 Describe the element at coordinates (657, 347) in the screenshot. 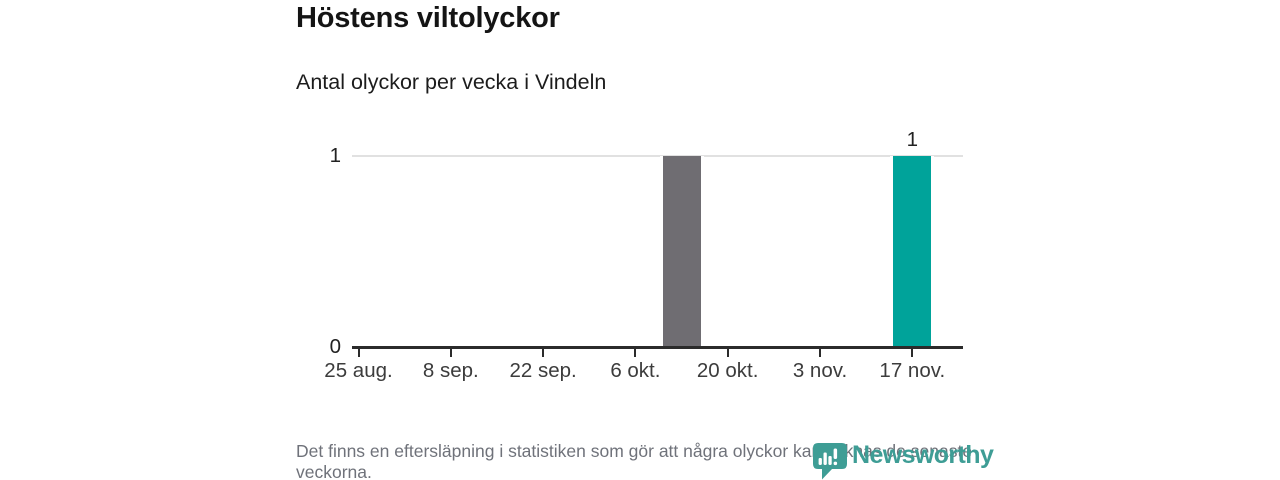

I see `x-axis-line` at that location.